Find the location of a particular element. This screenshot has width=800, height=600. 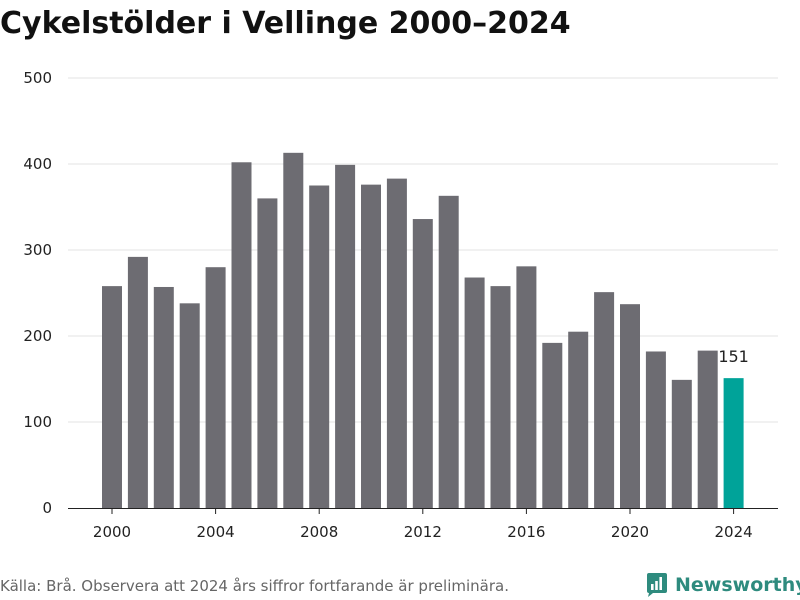

y-tick-label: 0 is located at coordinates (47, 508).